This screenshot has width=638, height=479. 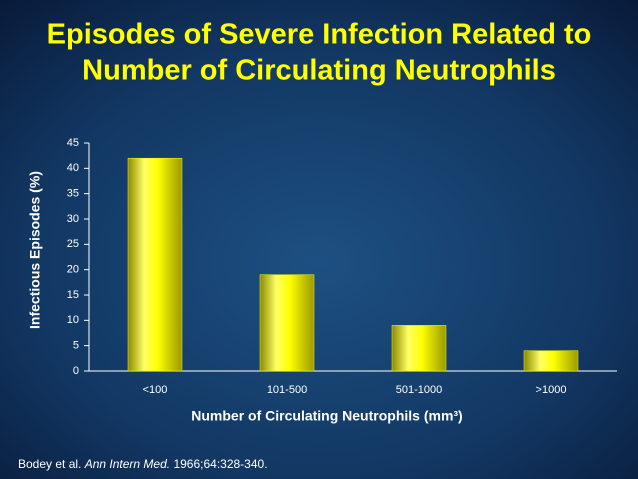 I want to click on x-tick-label: <100, so click(x=155, y=390).